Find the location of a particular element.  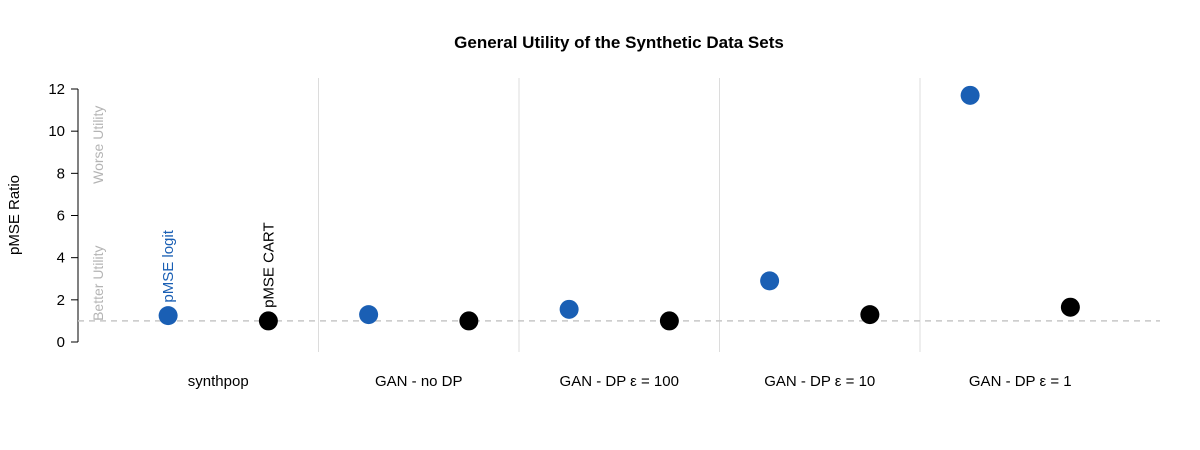

category-label: GAN - DP ε = 10 is located at coordinates (819, 381).